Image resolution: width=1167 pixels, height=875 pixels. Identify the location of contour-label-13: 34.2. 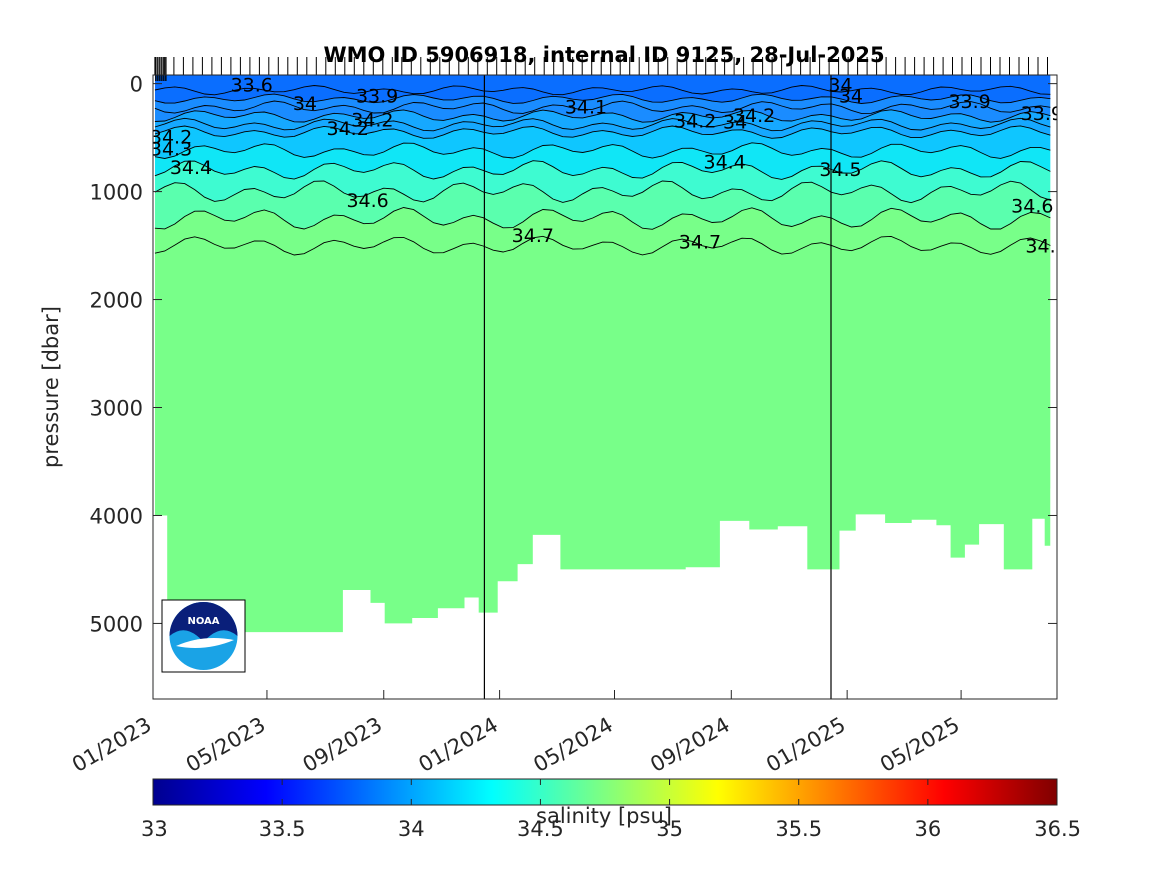
(171, 138).